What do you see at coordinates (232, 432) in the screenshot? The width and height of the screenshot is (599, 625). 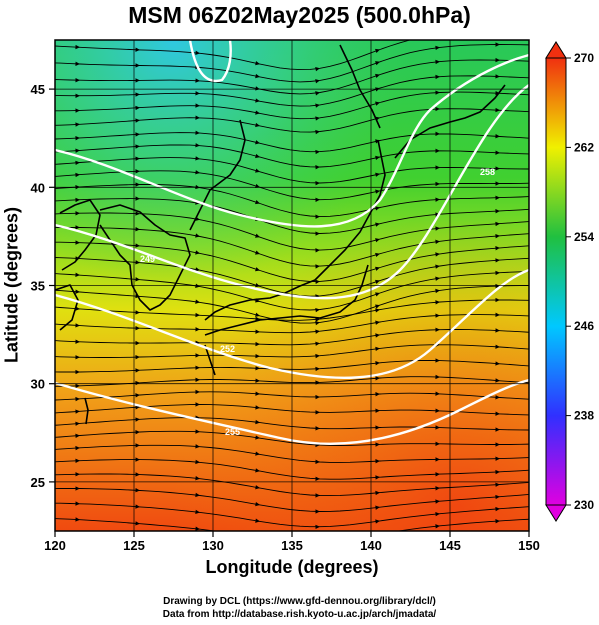 I see `contour-label: 255` at bounding box center [232, 432].